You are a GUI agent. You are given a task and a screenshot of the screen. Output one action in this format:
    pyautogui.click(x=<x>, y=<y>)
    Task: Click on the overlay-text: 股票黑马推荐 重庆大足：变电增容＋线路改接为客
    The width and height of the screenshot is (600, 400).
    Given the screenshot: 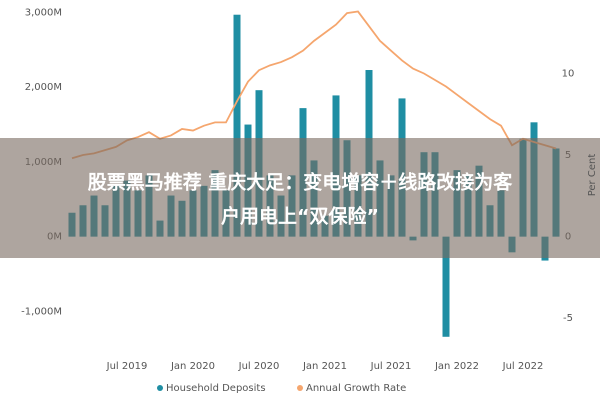 What is the action you would take?
    pyautogui.click(x=301, y=182)
    